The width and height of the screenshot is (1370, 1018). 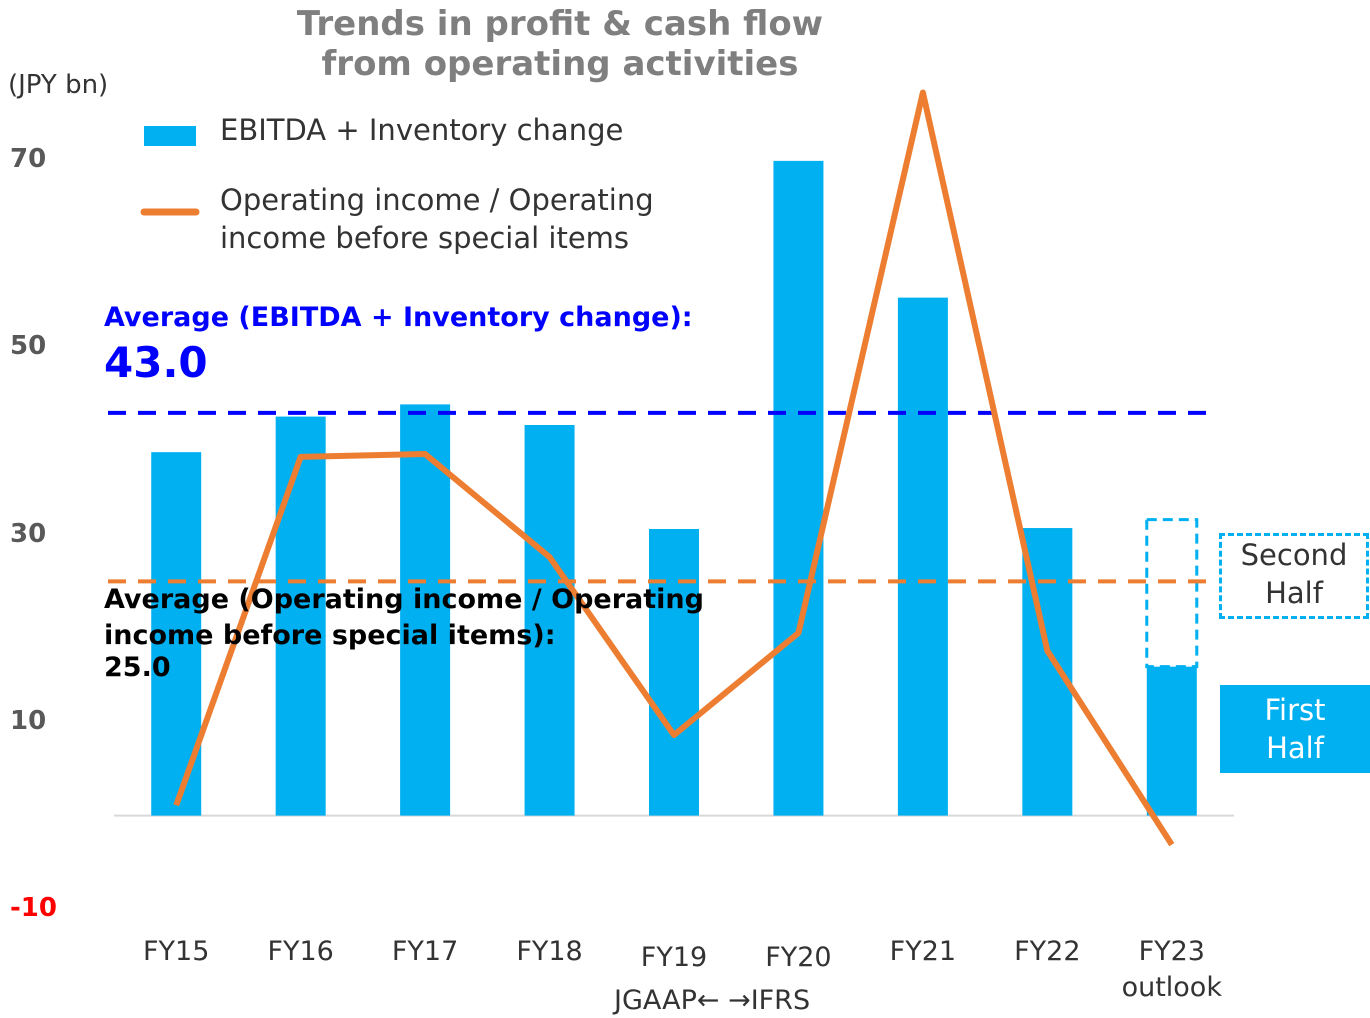 What do you see at coordinates (1172, 593) in the screenshot?
I see `second-half-bar` at bounding box center [1172, 593].